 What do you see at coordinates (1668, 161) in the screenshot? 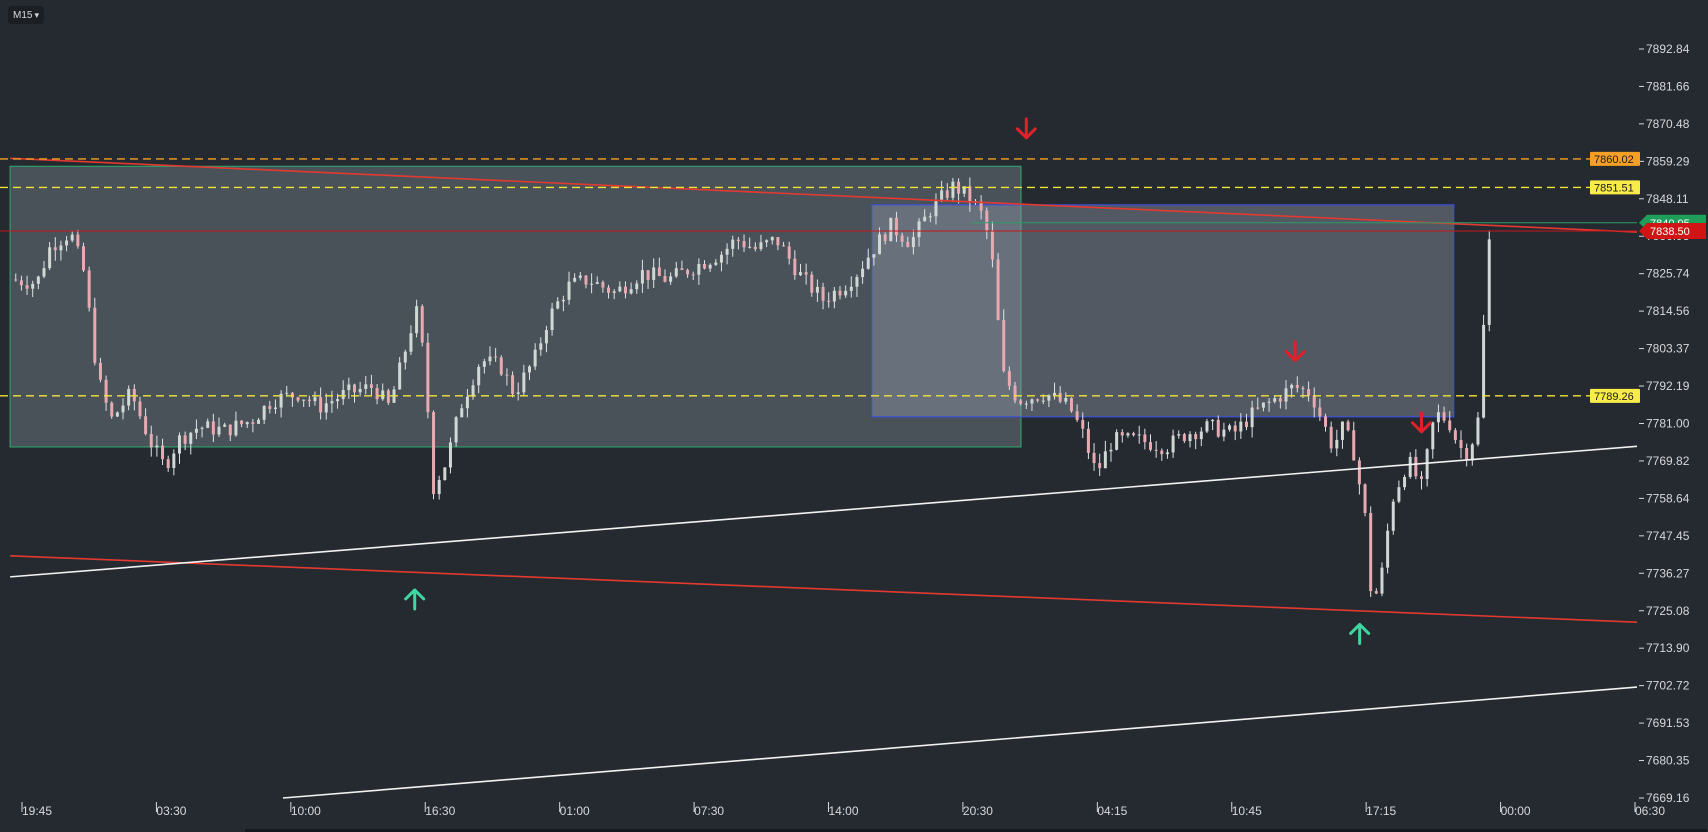
I see `y-tick-label: 7859.29` at bounding box center [1668, 161].